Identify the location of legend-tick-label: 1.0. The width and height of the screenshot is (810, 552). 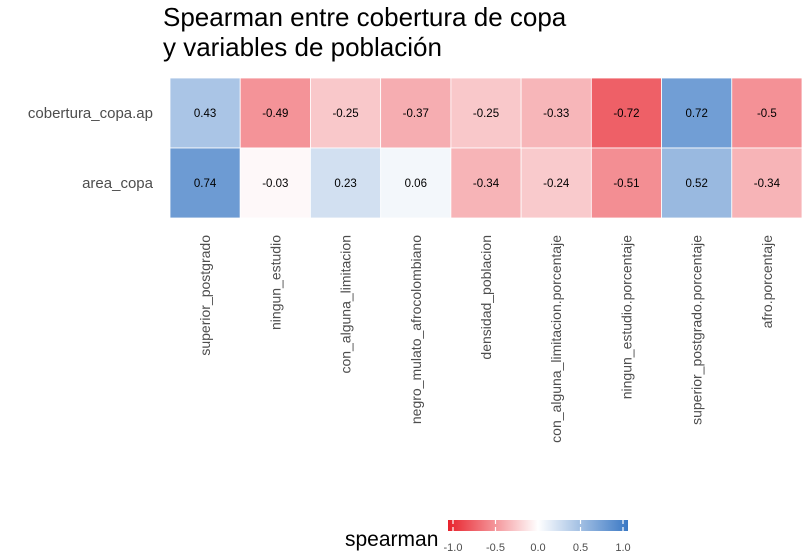
(622, 547).